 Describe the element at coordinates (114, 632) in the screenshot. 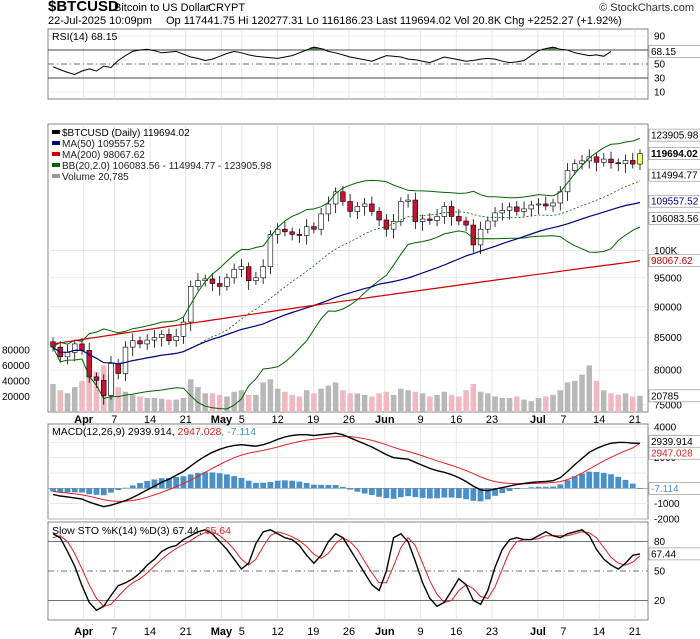

I see `date-axis-label: 7` at that location.